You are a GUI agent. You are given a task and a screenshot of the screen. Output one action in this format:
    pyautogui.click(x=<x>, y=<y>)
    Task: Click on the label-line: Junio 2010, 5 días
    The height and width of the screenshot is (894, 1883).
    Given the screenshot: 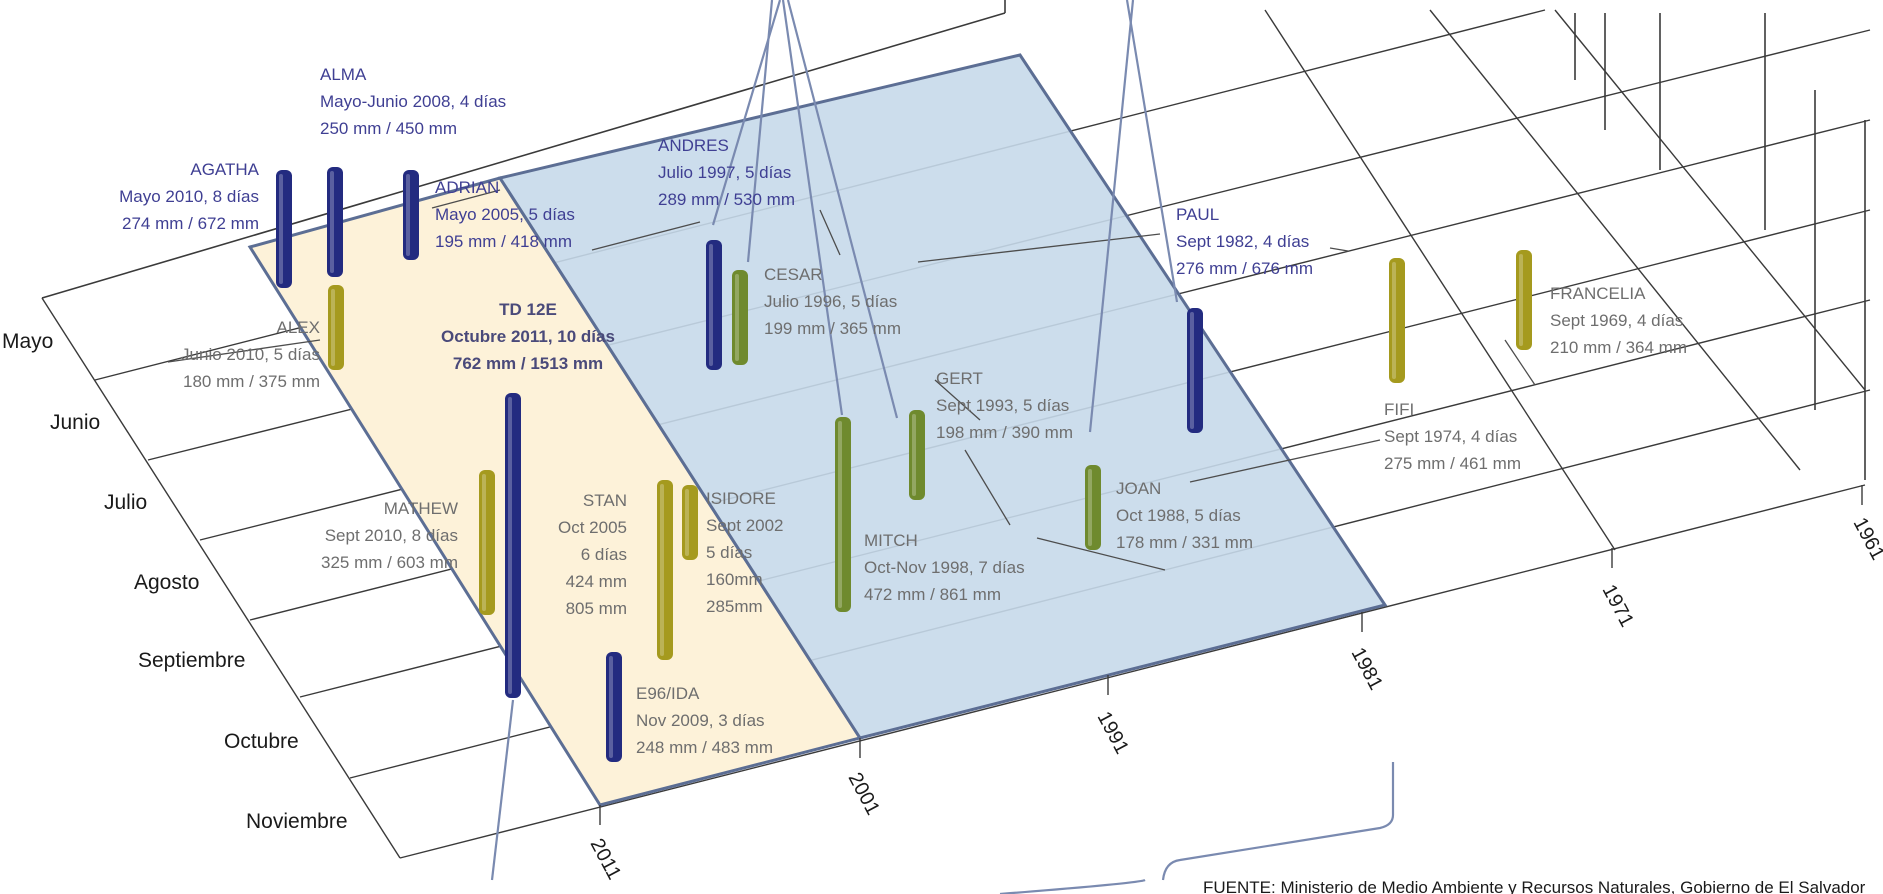 What is the action you would take?
    pyautogui.click(x=250, y=354)
    